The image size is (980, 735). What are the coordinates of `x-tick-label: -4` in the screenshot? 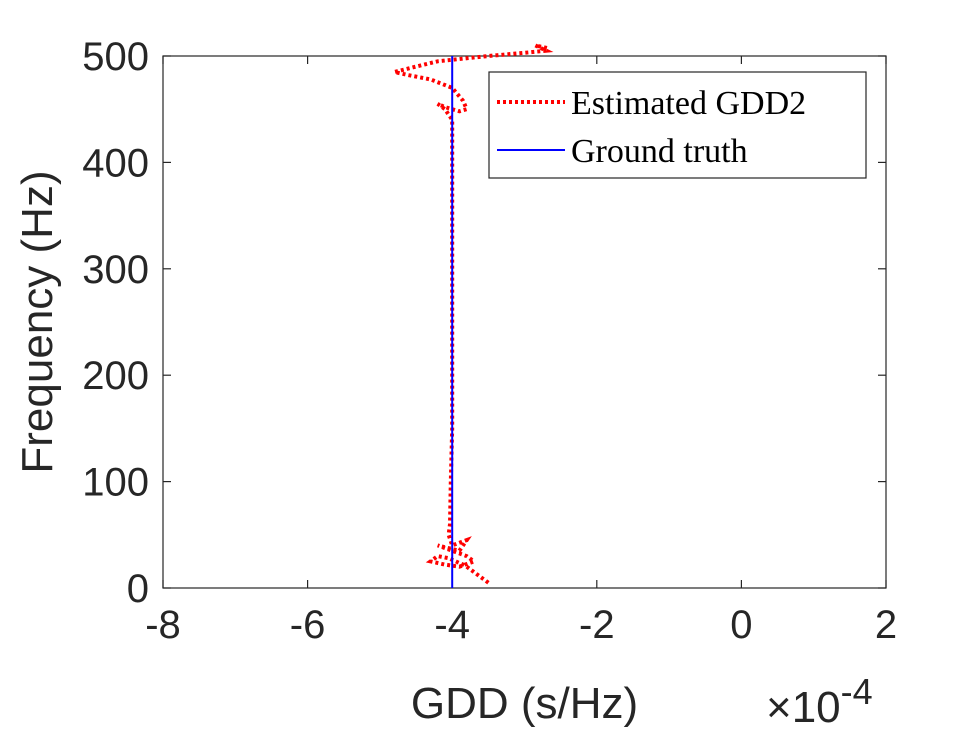 It's located at (452, 625).